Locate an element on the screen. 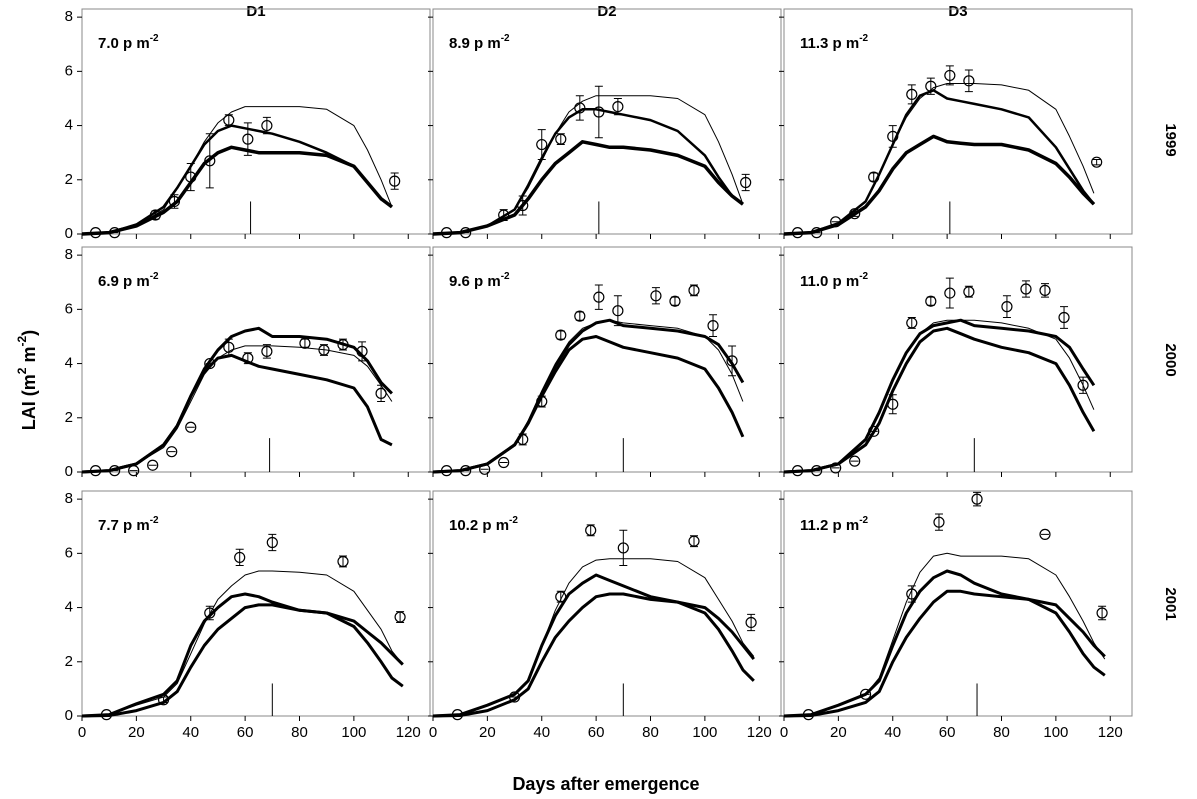 This screenshot has height=799, width=1197. y-title-part: LAI (m is located at coordinates (29, 402).